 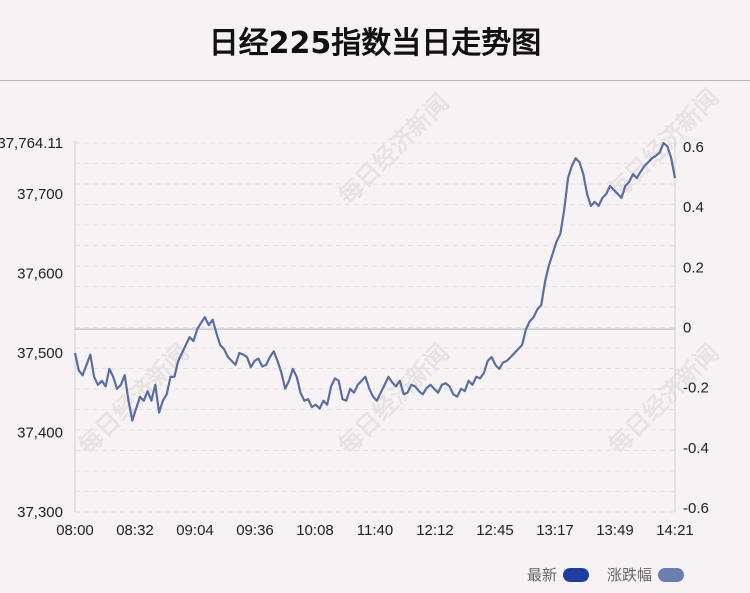 What do you see at coordinates (693, 207) in the screenshot?
I see `y-right-tick-label: 0.4` at bounding box center [693, 207].